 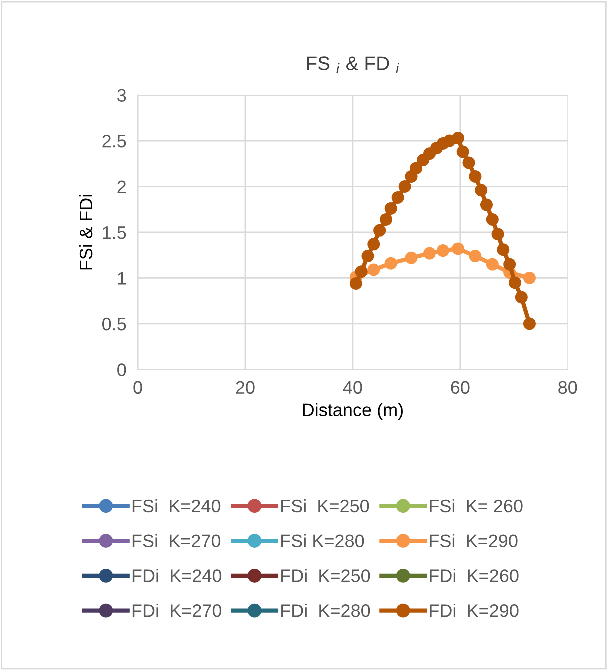 I want to click on y-tick-label: 1.5, so click(x=114, y=233).